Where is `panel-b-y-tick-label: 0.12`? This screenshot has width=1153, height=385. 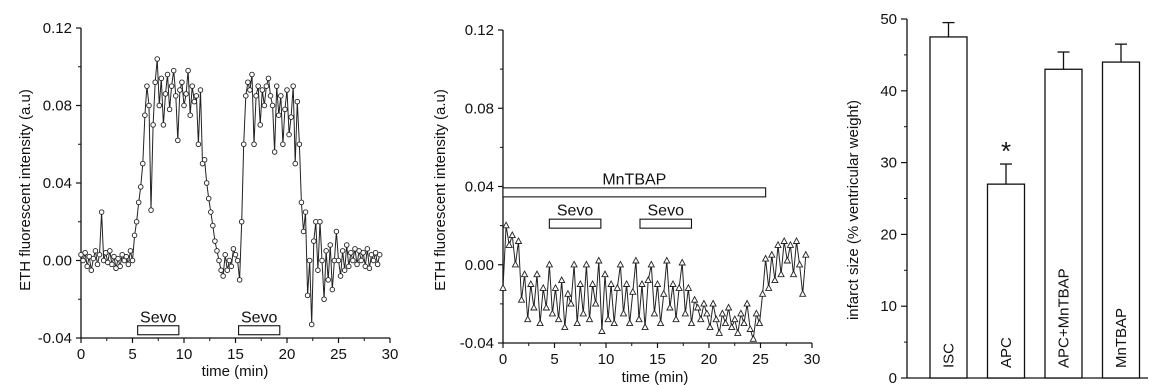 panel-b-y-tick-label: 0.12 is located at coordinates (479, 30).